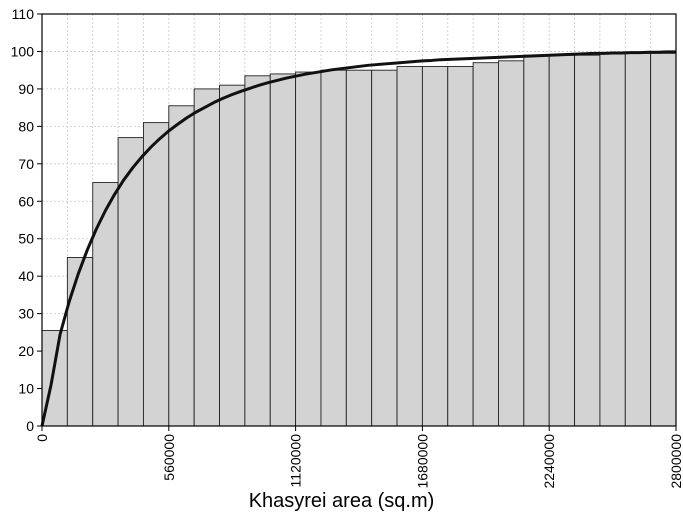 This screenshot has width=683, height=528. Describe the element at coordinates (422, 461) in the screenshot. I see `x-tick-label: 1680000` at that location.